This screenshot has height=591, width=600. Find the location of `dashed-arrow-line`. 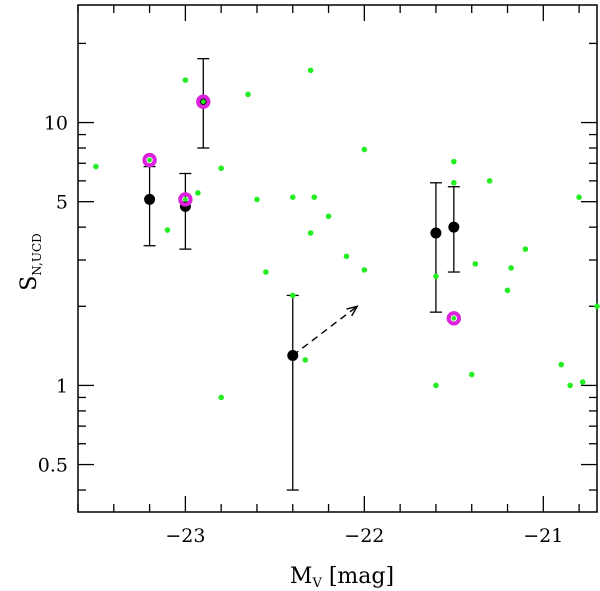

dashed-arrow-line is located at coordinates (325, 331).